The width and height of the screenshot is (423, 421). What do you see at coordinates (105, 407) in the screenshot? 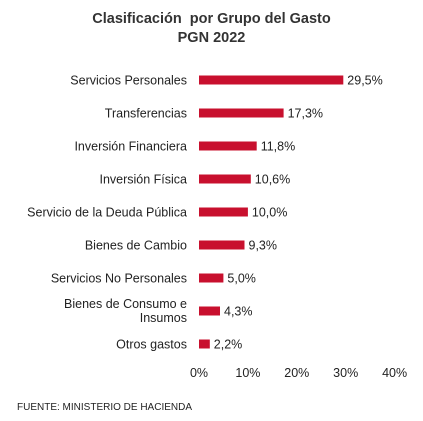
I see `source-note: FUENTE: MINISTERIO DE HACIENDA` at bounding box center [105, 407].